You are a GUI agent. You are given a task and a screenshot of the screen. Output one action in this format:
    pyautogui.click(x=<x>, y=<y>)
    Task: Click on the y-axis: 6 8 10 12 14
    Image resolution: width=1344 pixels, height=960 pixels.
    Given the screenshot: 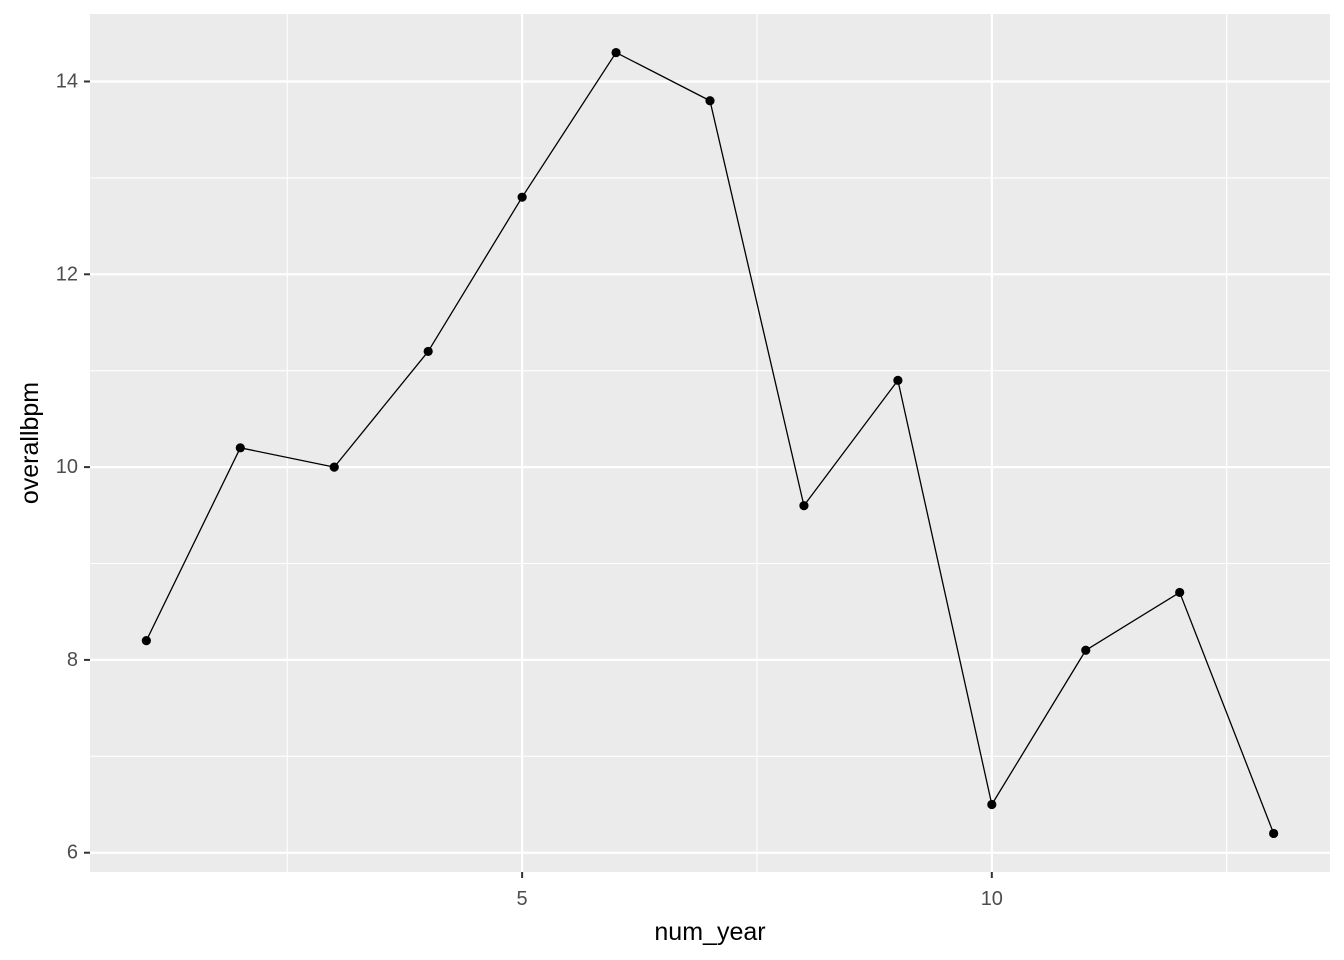 What is the action you would take?
    pyautogui.click(x=73, y=467)
    